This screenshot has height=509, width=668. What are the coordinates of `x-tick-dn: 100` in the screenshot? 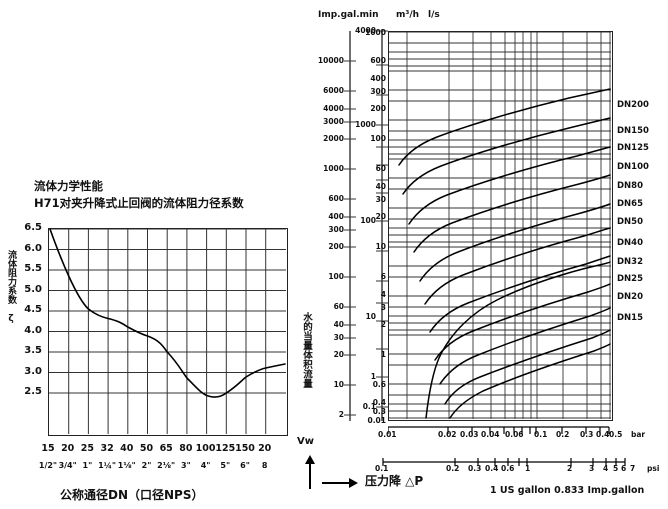 It's located at (205, 448).